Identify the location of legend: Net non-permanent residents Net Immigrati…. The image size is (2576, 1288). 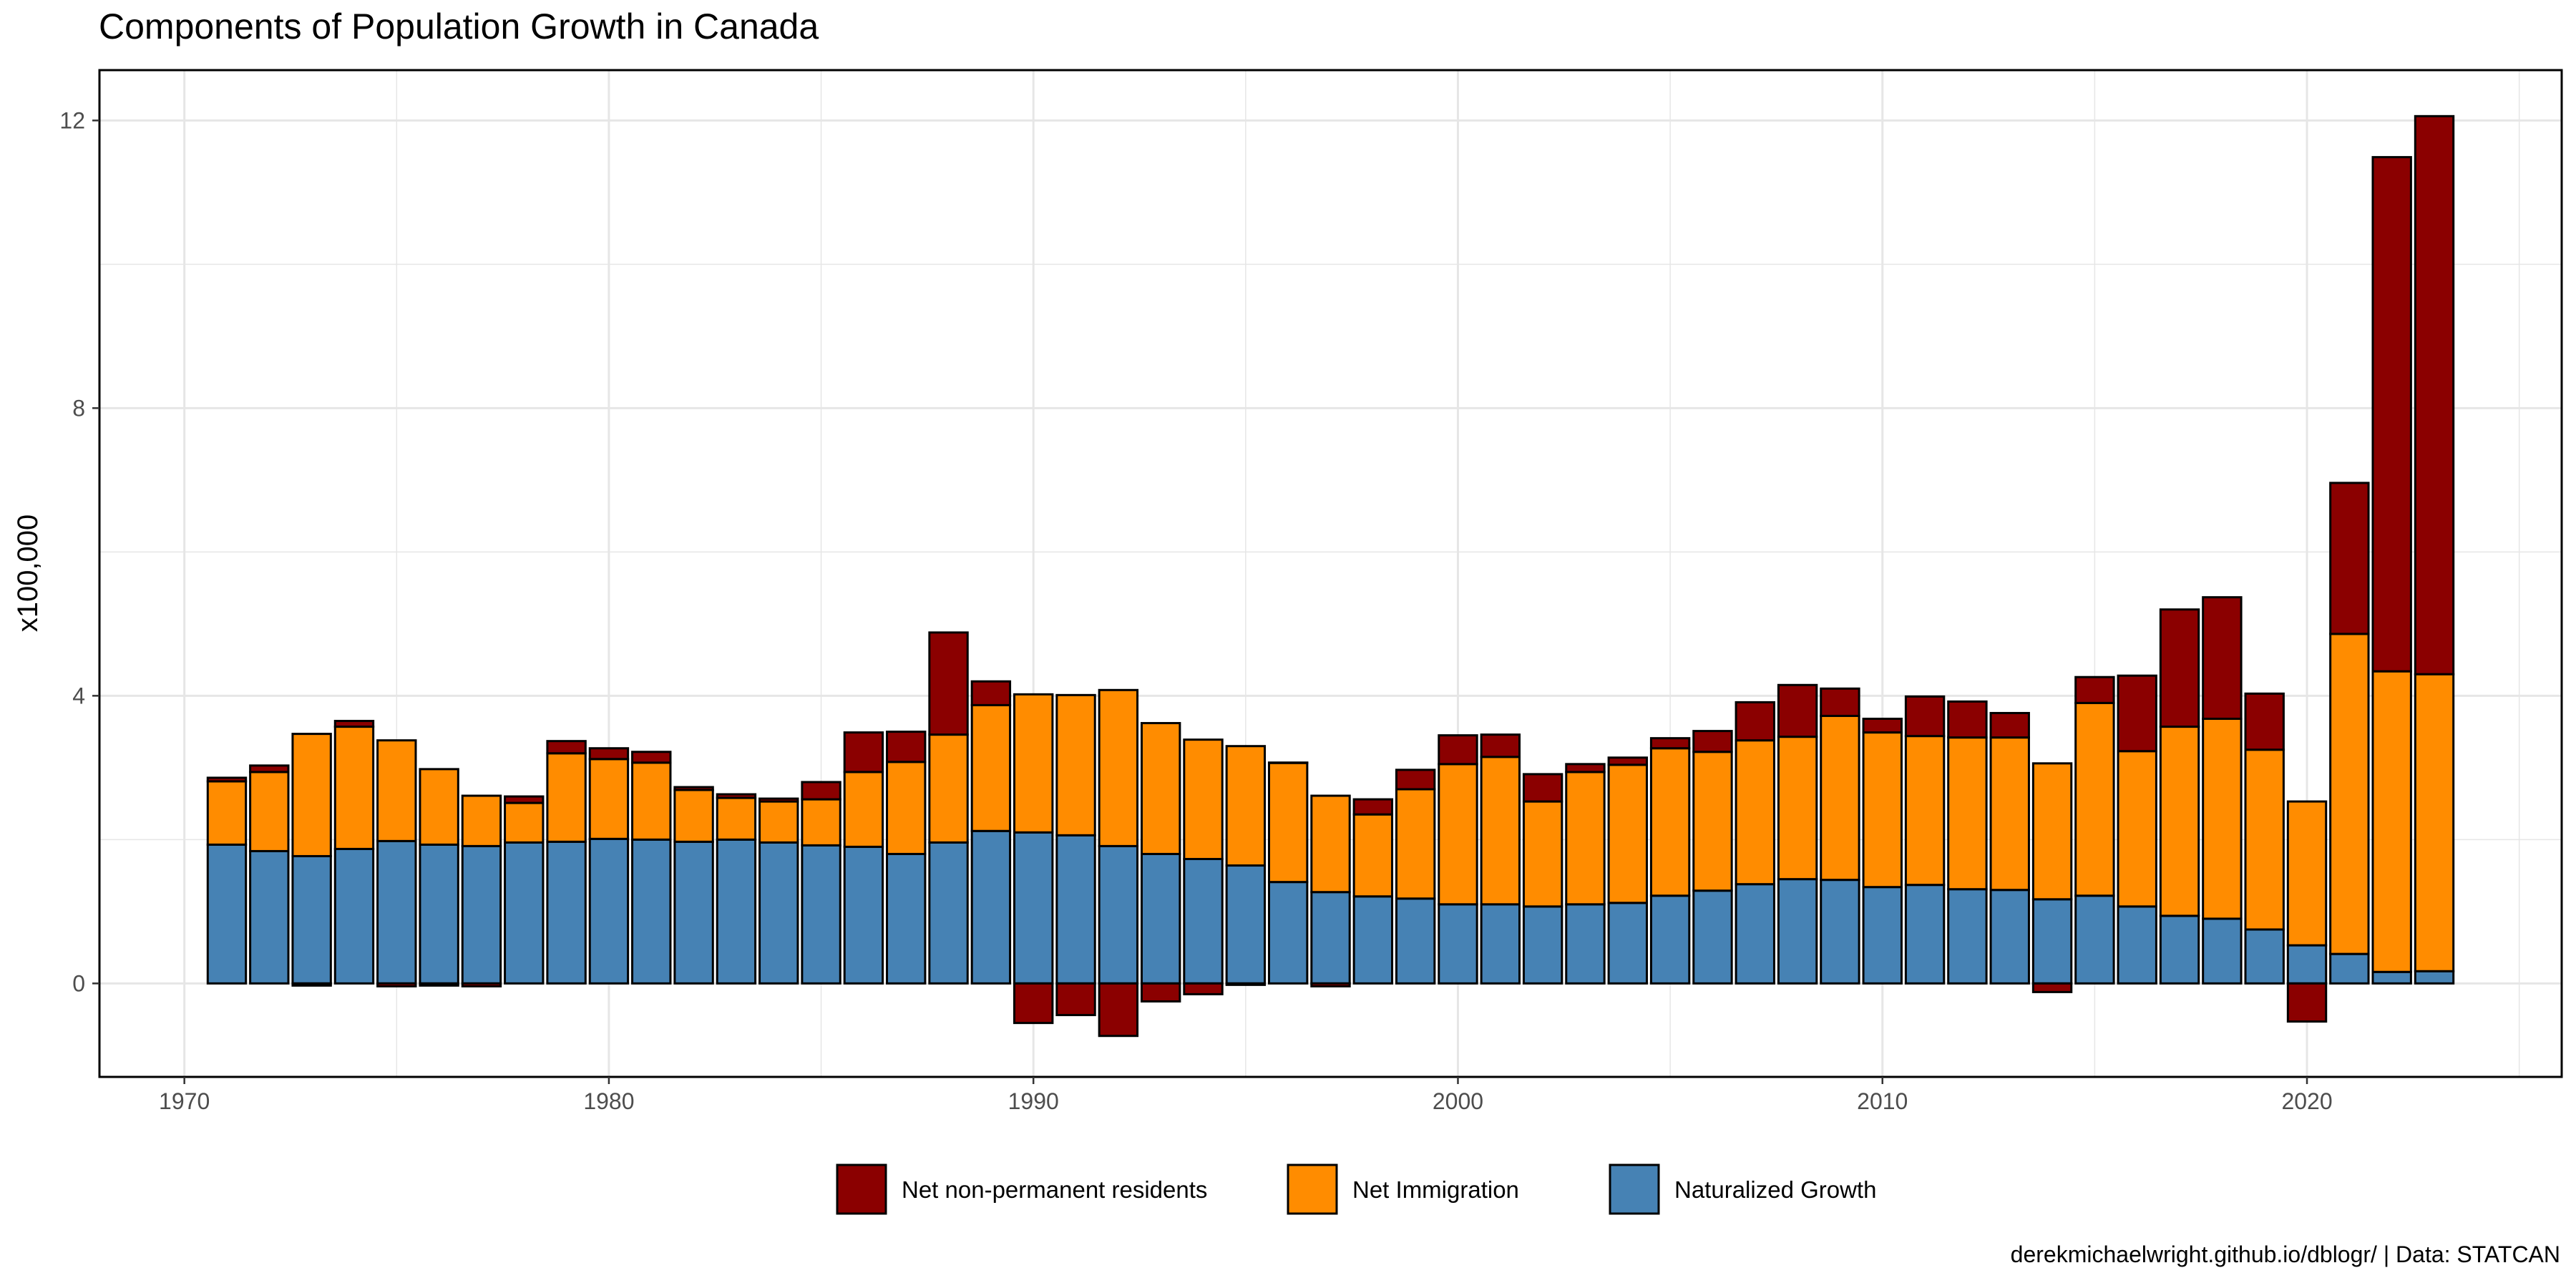
(1356, 1189).